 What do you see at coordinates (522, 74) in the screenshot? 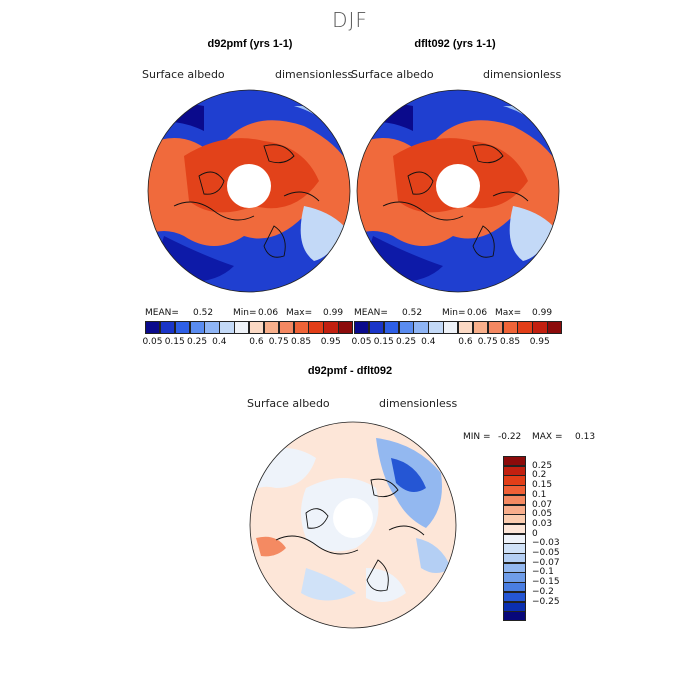
I see `panel-2-units-label: dimensionless` at bounding box center [522, 74].